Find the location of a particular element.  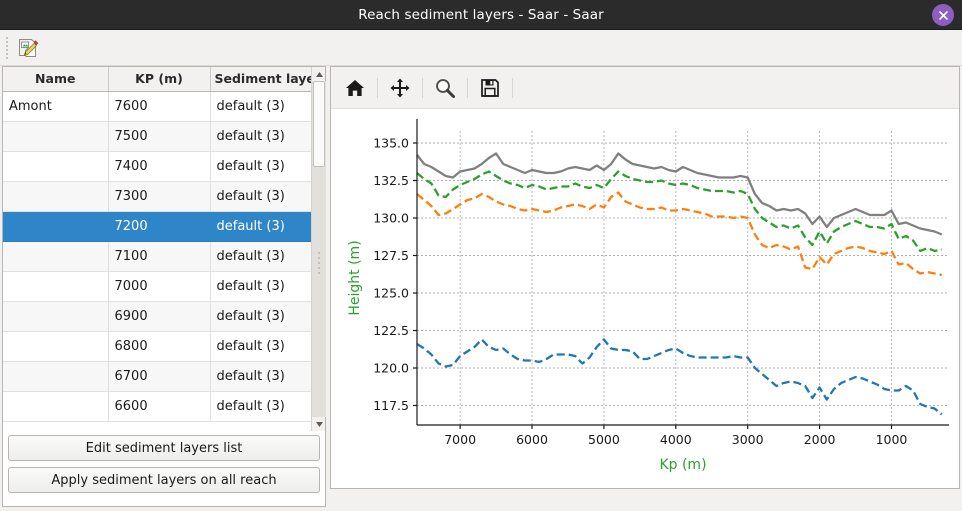

table-row: 7500 default (3) is located at coordinates (158, 136).